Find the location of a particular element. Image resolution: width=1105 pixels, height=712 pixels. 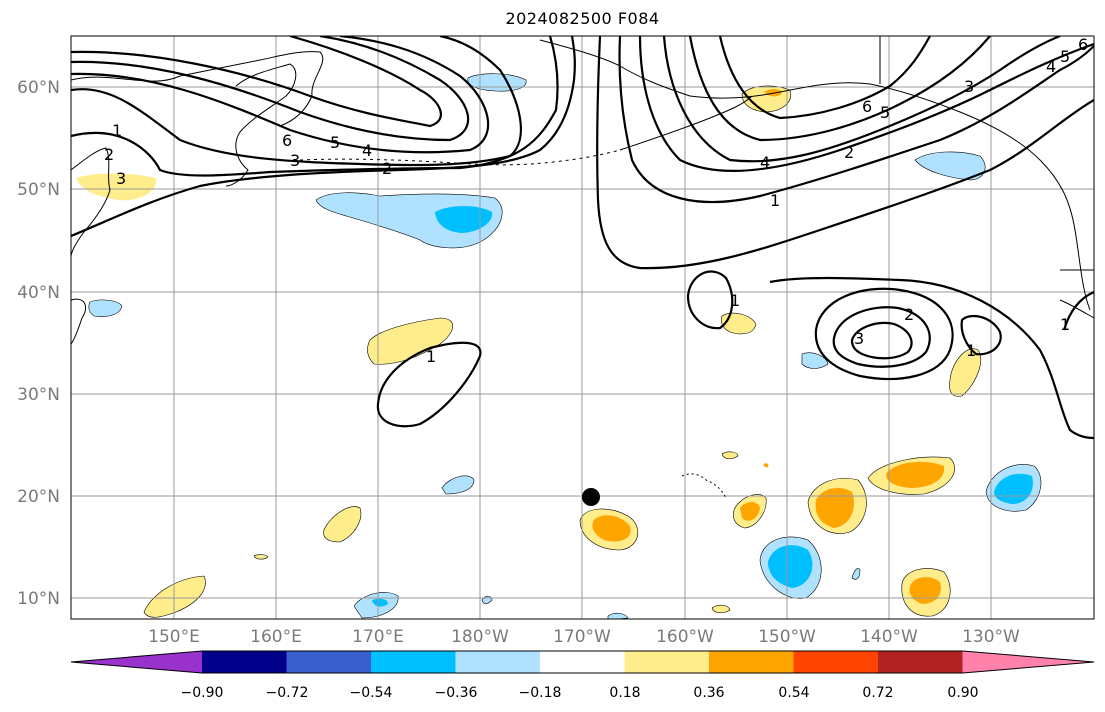

lat-label: 10°N is located at coordinates (38, 599).